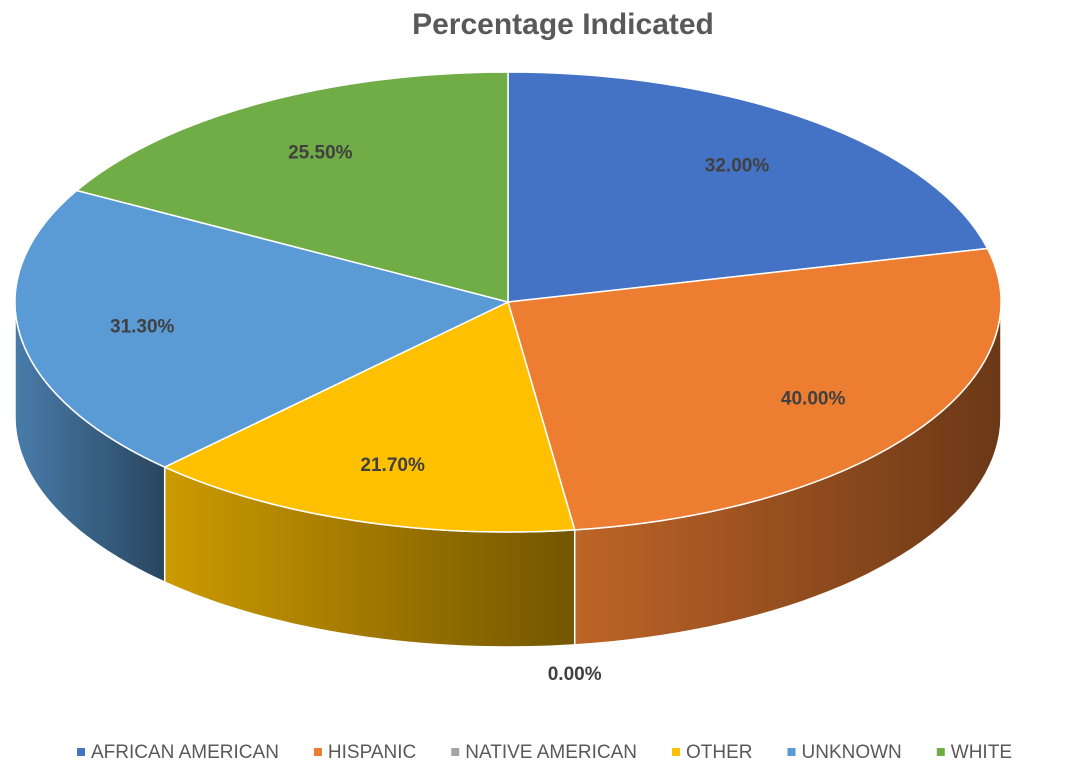 The image size is (1069, 765). I want to click on value-label: 21.70%, so click(392, 465).